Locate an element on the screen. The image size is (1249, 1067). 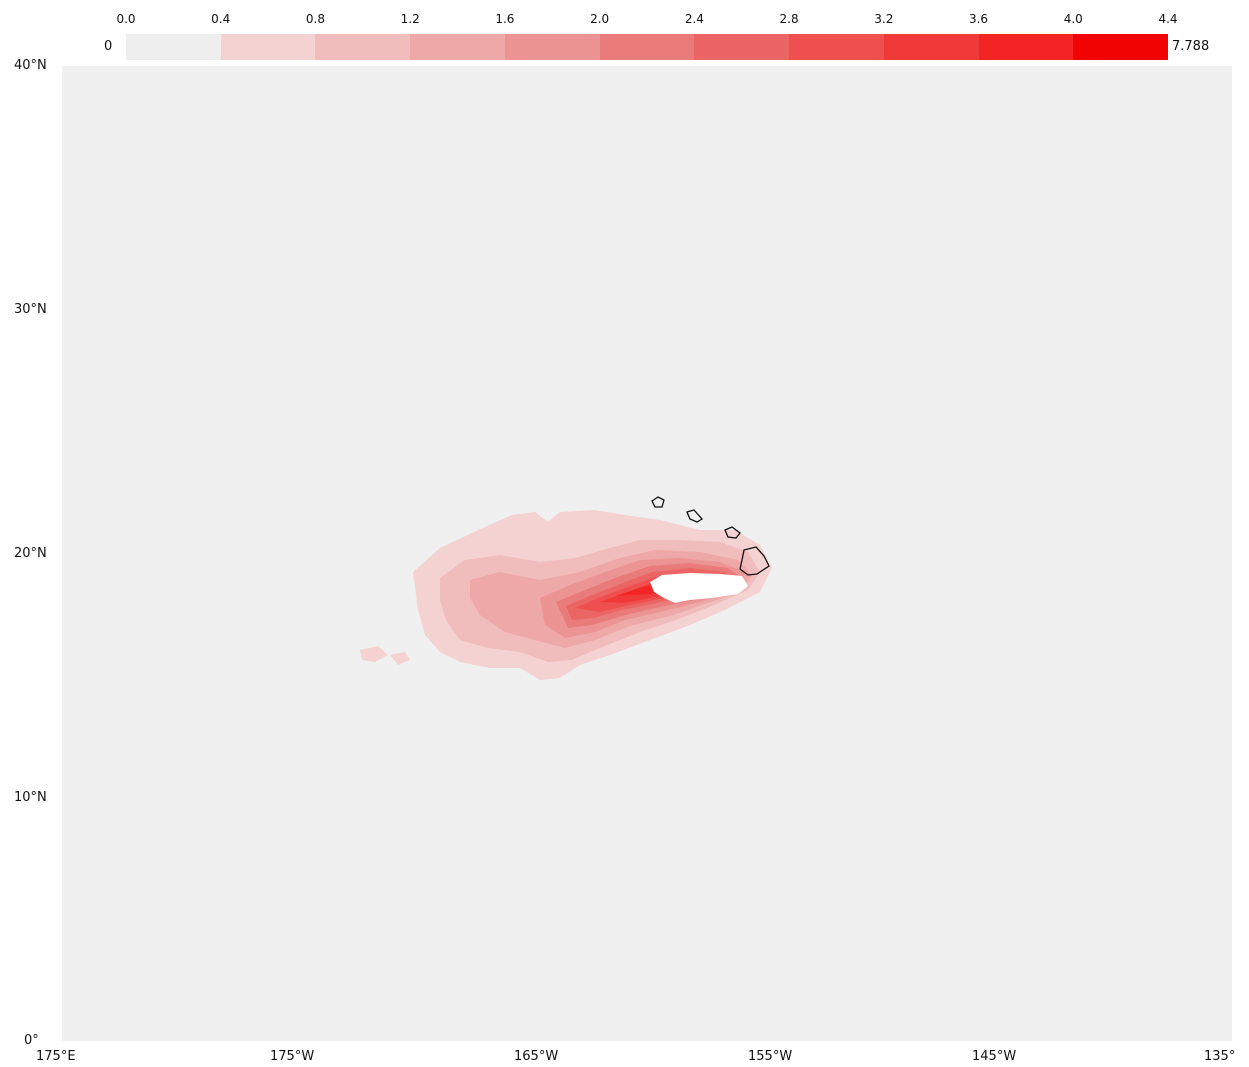
colorbar-tick-label: 0.0 is located at coordinates (126, 19).